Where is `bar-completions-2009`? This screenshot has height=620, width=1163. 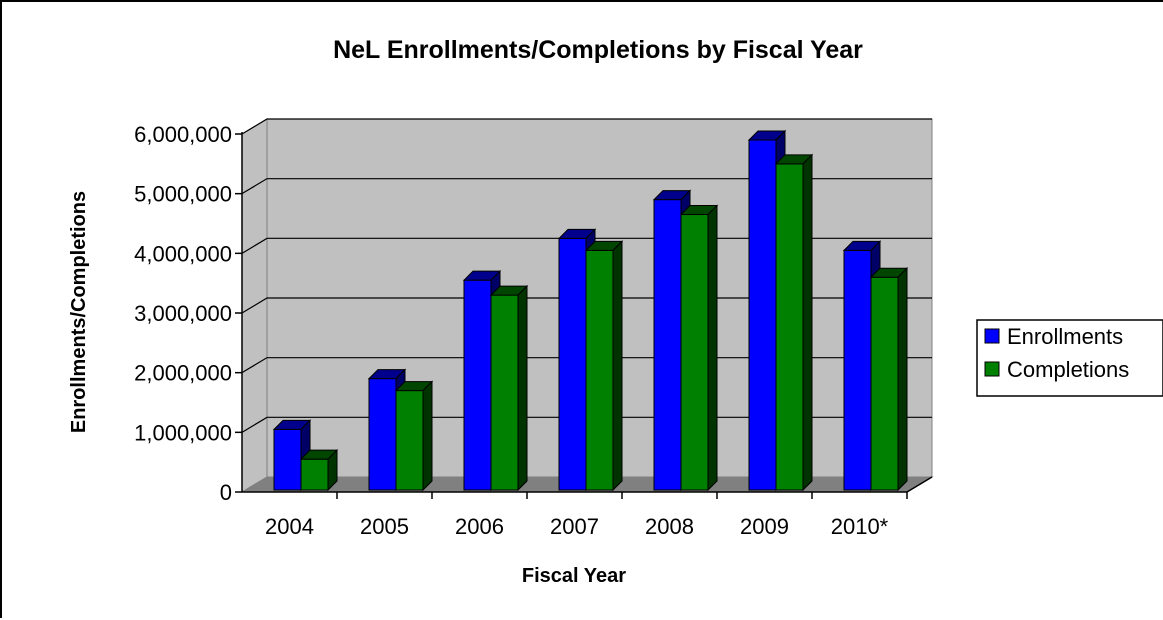 bar-completions-2009 is located at coordinates (794, 322).